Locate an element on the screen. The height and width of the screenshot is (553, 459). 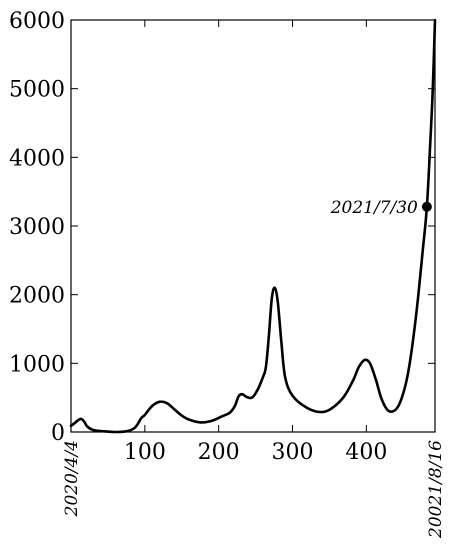
x-tick-label: 400 is located at coordinates (366, 452).